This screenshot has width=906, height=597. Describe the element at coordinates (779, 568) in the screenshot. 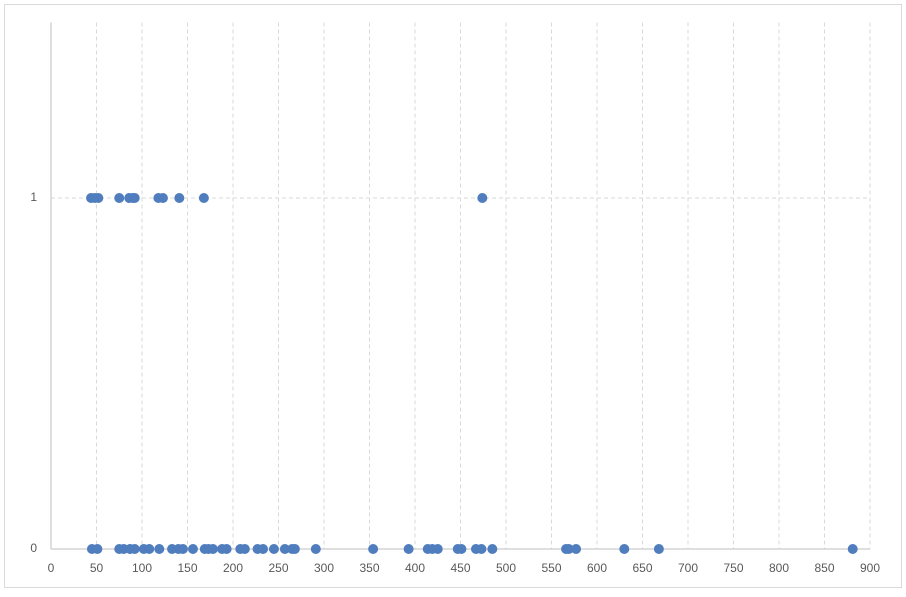

I see `x-tick-label: 800` at that location.